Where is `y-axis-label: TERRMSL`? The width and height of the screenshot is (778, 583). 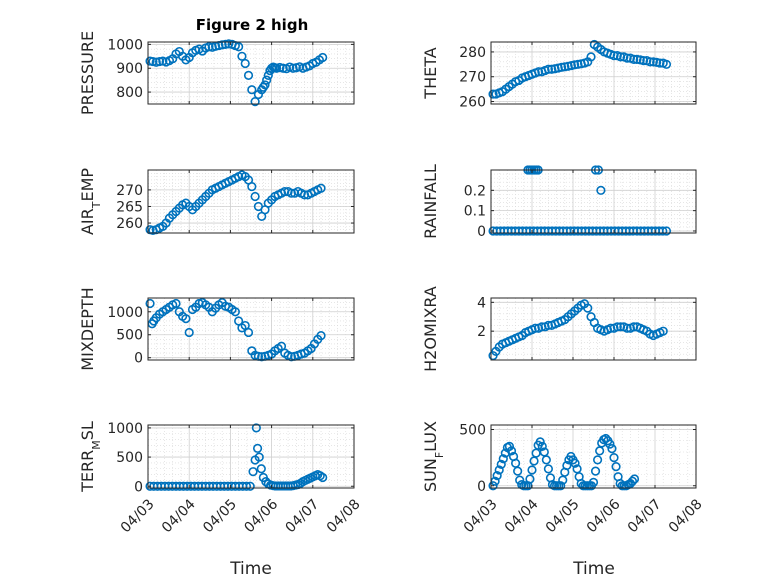 y-axis-label: TERRMSL is located at coordinates (90, 457).